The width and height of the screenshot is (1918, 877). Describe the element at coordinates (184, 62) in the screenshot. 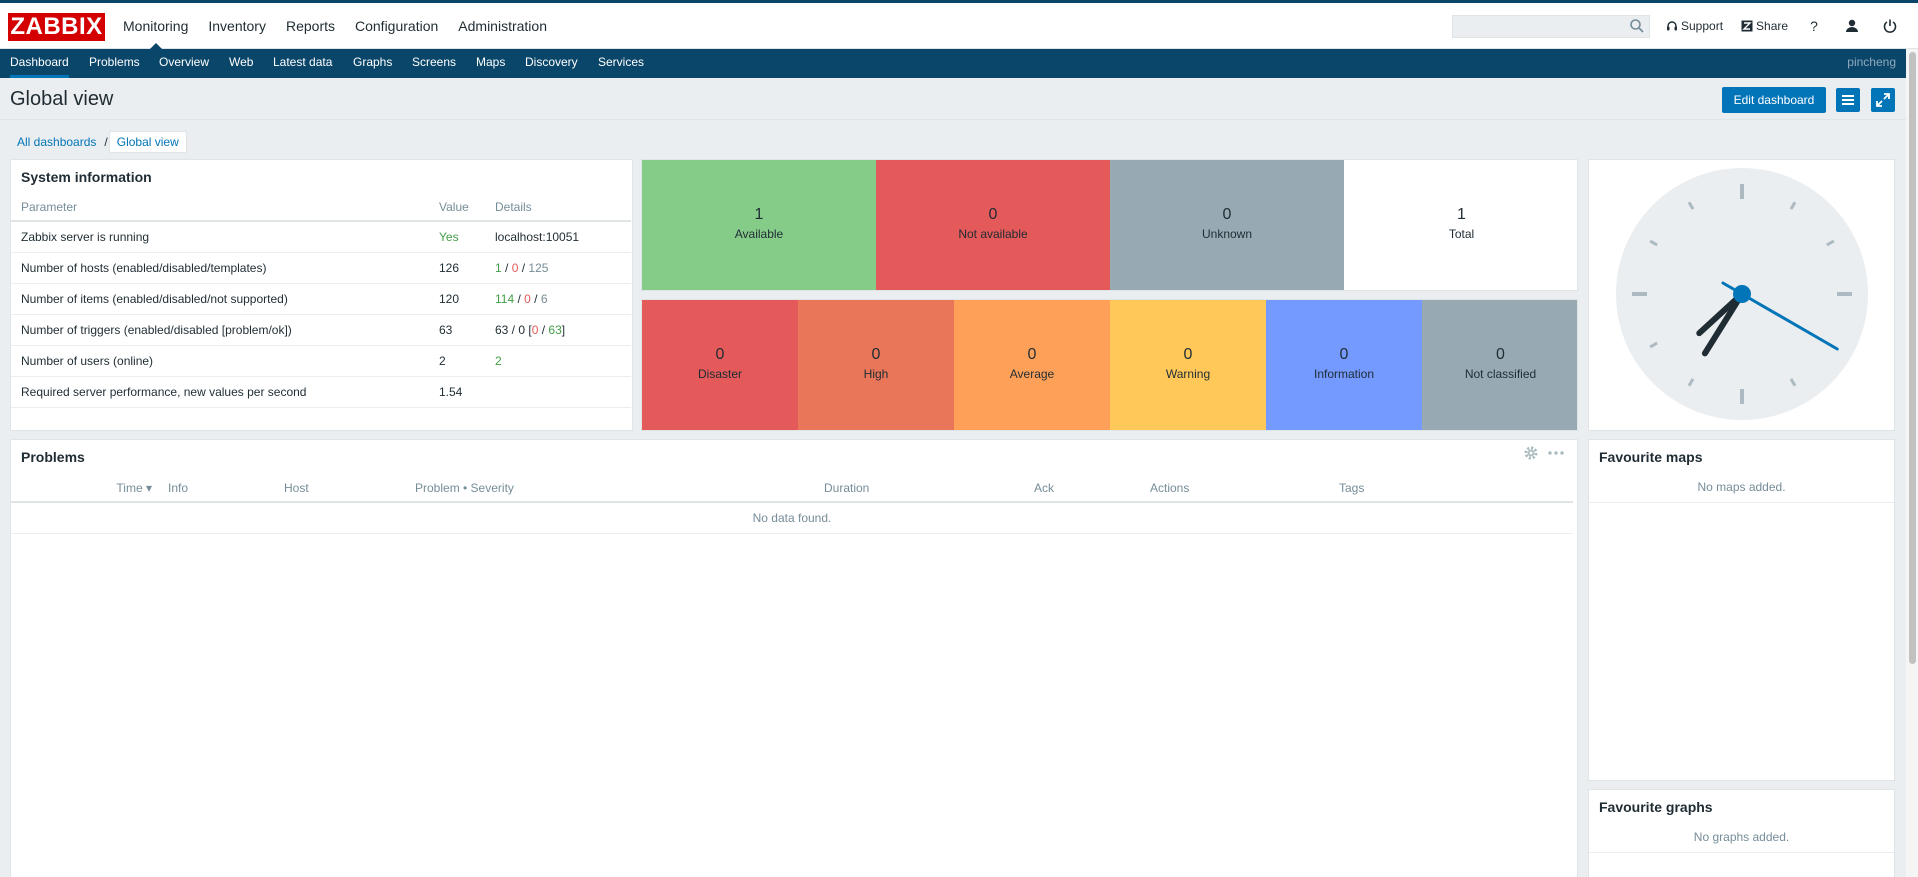

I see `subnav-overview: Overview` at that location.